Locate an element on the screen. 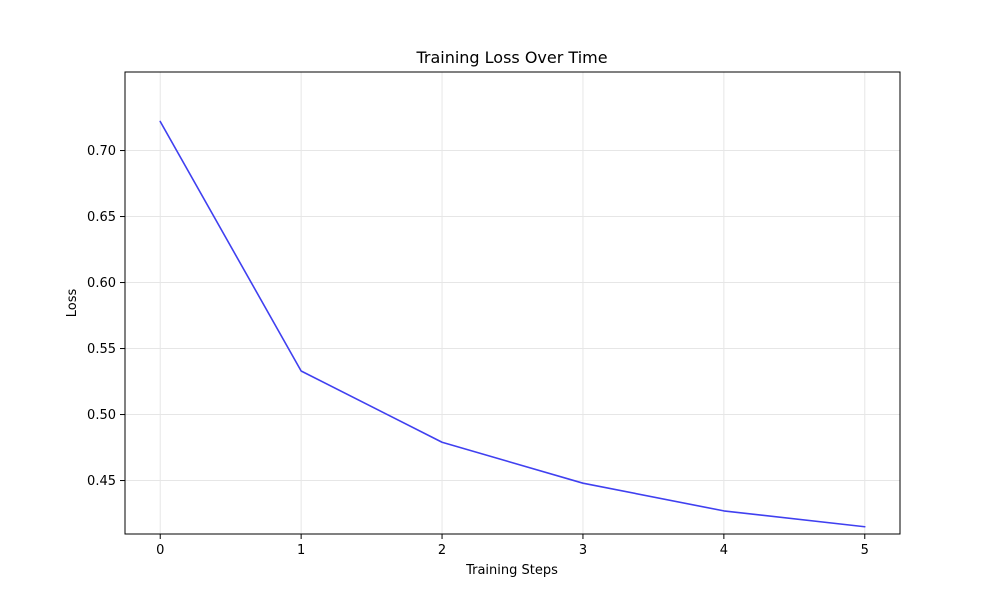 This screenshot has width=1000, height=600. x-tick-label-0: 0 is located at coordinates (160, 550).